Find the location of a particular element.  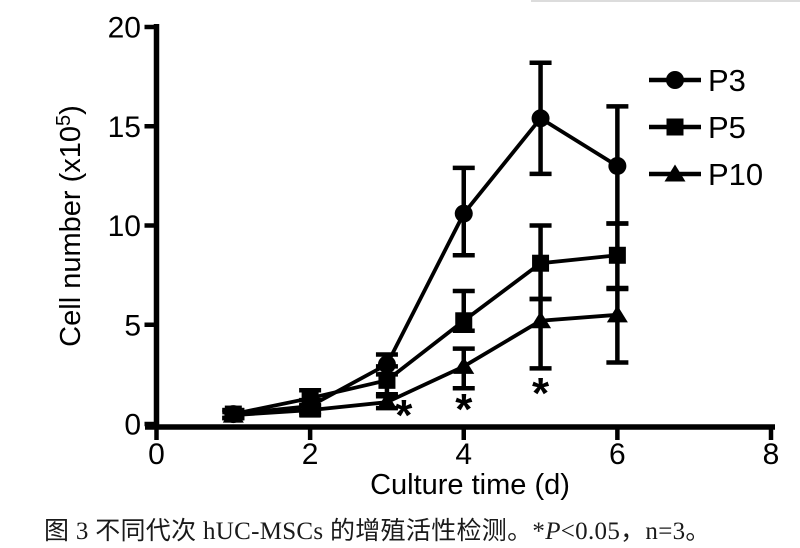

y-tick-label: 15 is located at coordinates (124, 127).